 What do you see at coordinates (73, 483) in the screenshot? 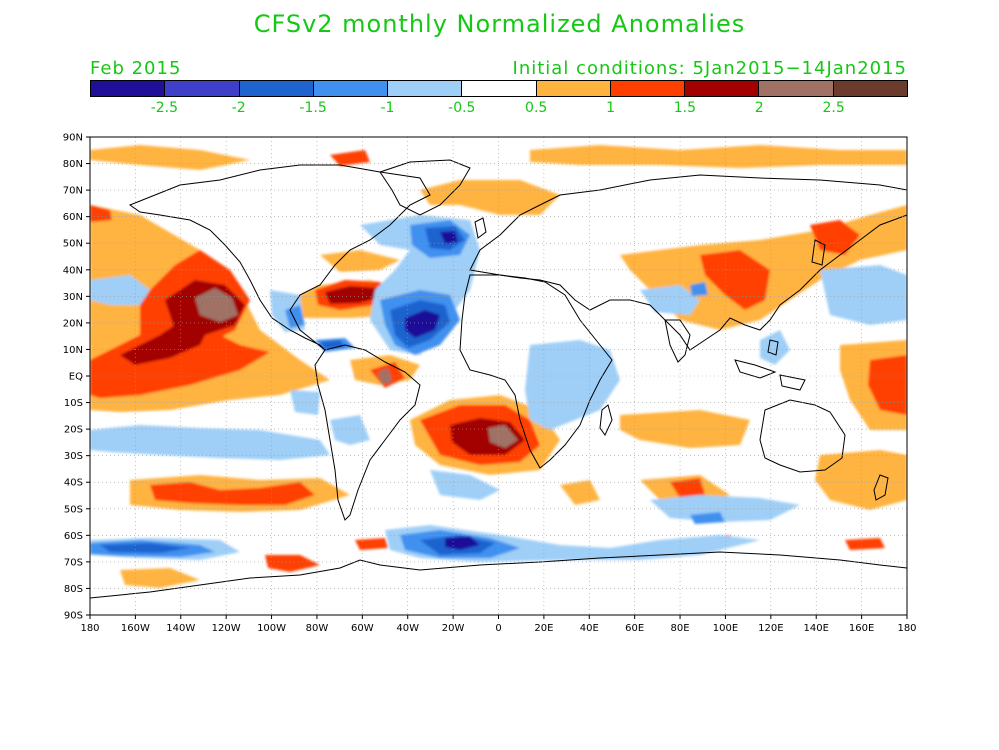
I see `latitude-label: 40S` at bounding box center [73, 483].